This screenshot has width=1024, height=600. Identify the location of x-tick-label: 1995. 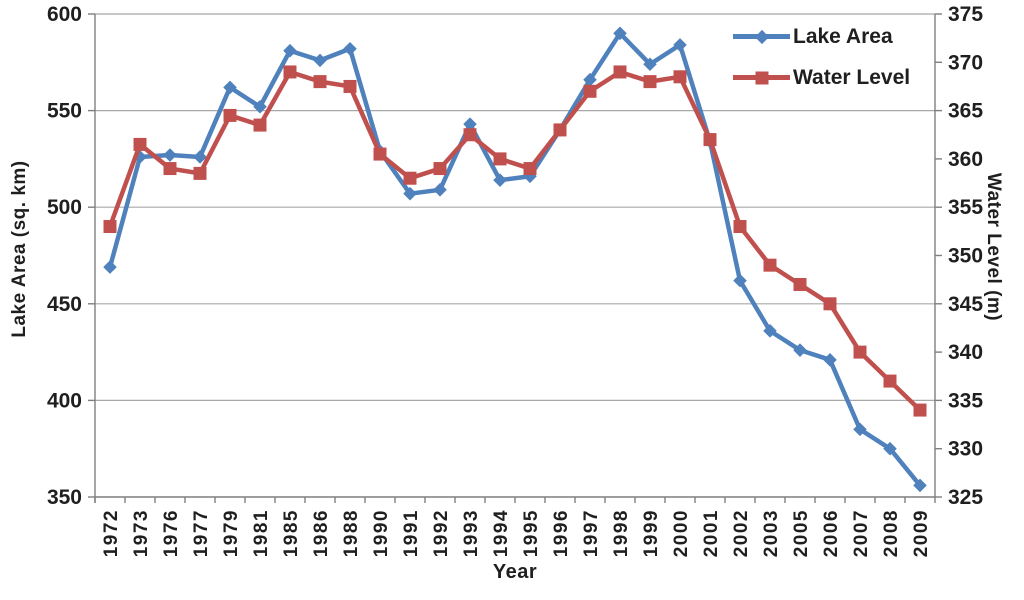
(531, 533).